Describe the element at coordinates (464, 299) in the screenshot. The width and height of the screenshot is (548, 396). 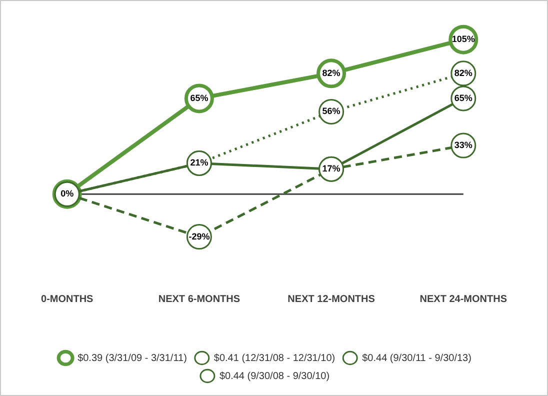
I see `x-tick-label: NEXT 24-MONTHS` at that location.